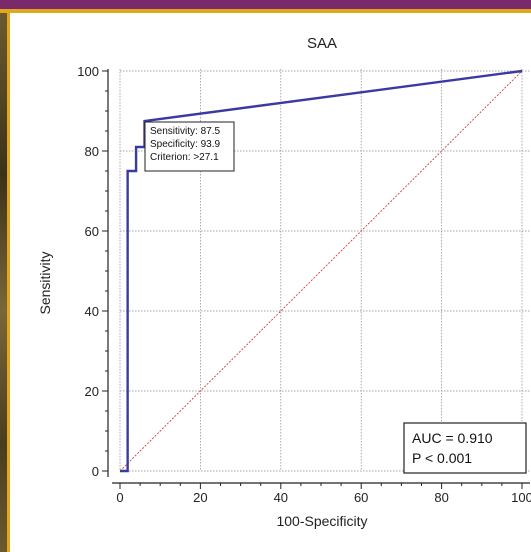 The height and width of the screenshot is (552, 531). What do you see at coordinates (88, 71) in the screenshot?
I see `y-tick-label-5: 100` at bounding box center [88, 71].